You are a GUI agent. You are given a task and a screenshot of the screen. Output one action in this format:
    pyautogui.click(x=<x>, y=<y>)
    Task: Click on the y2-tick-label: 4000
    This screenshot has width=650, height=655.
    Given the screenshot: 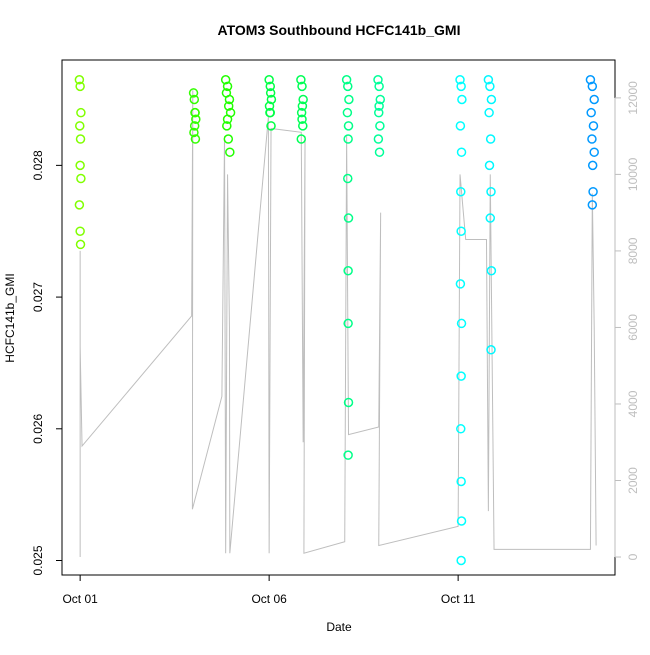 What is the action you would take?
    pyautogui.click(x=633, y=403)
    